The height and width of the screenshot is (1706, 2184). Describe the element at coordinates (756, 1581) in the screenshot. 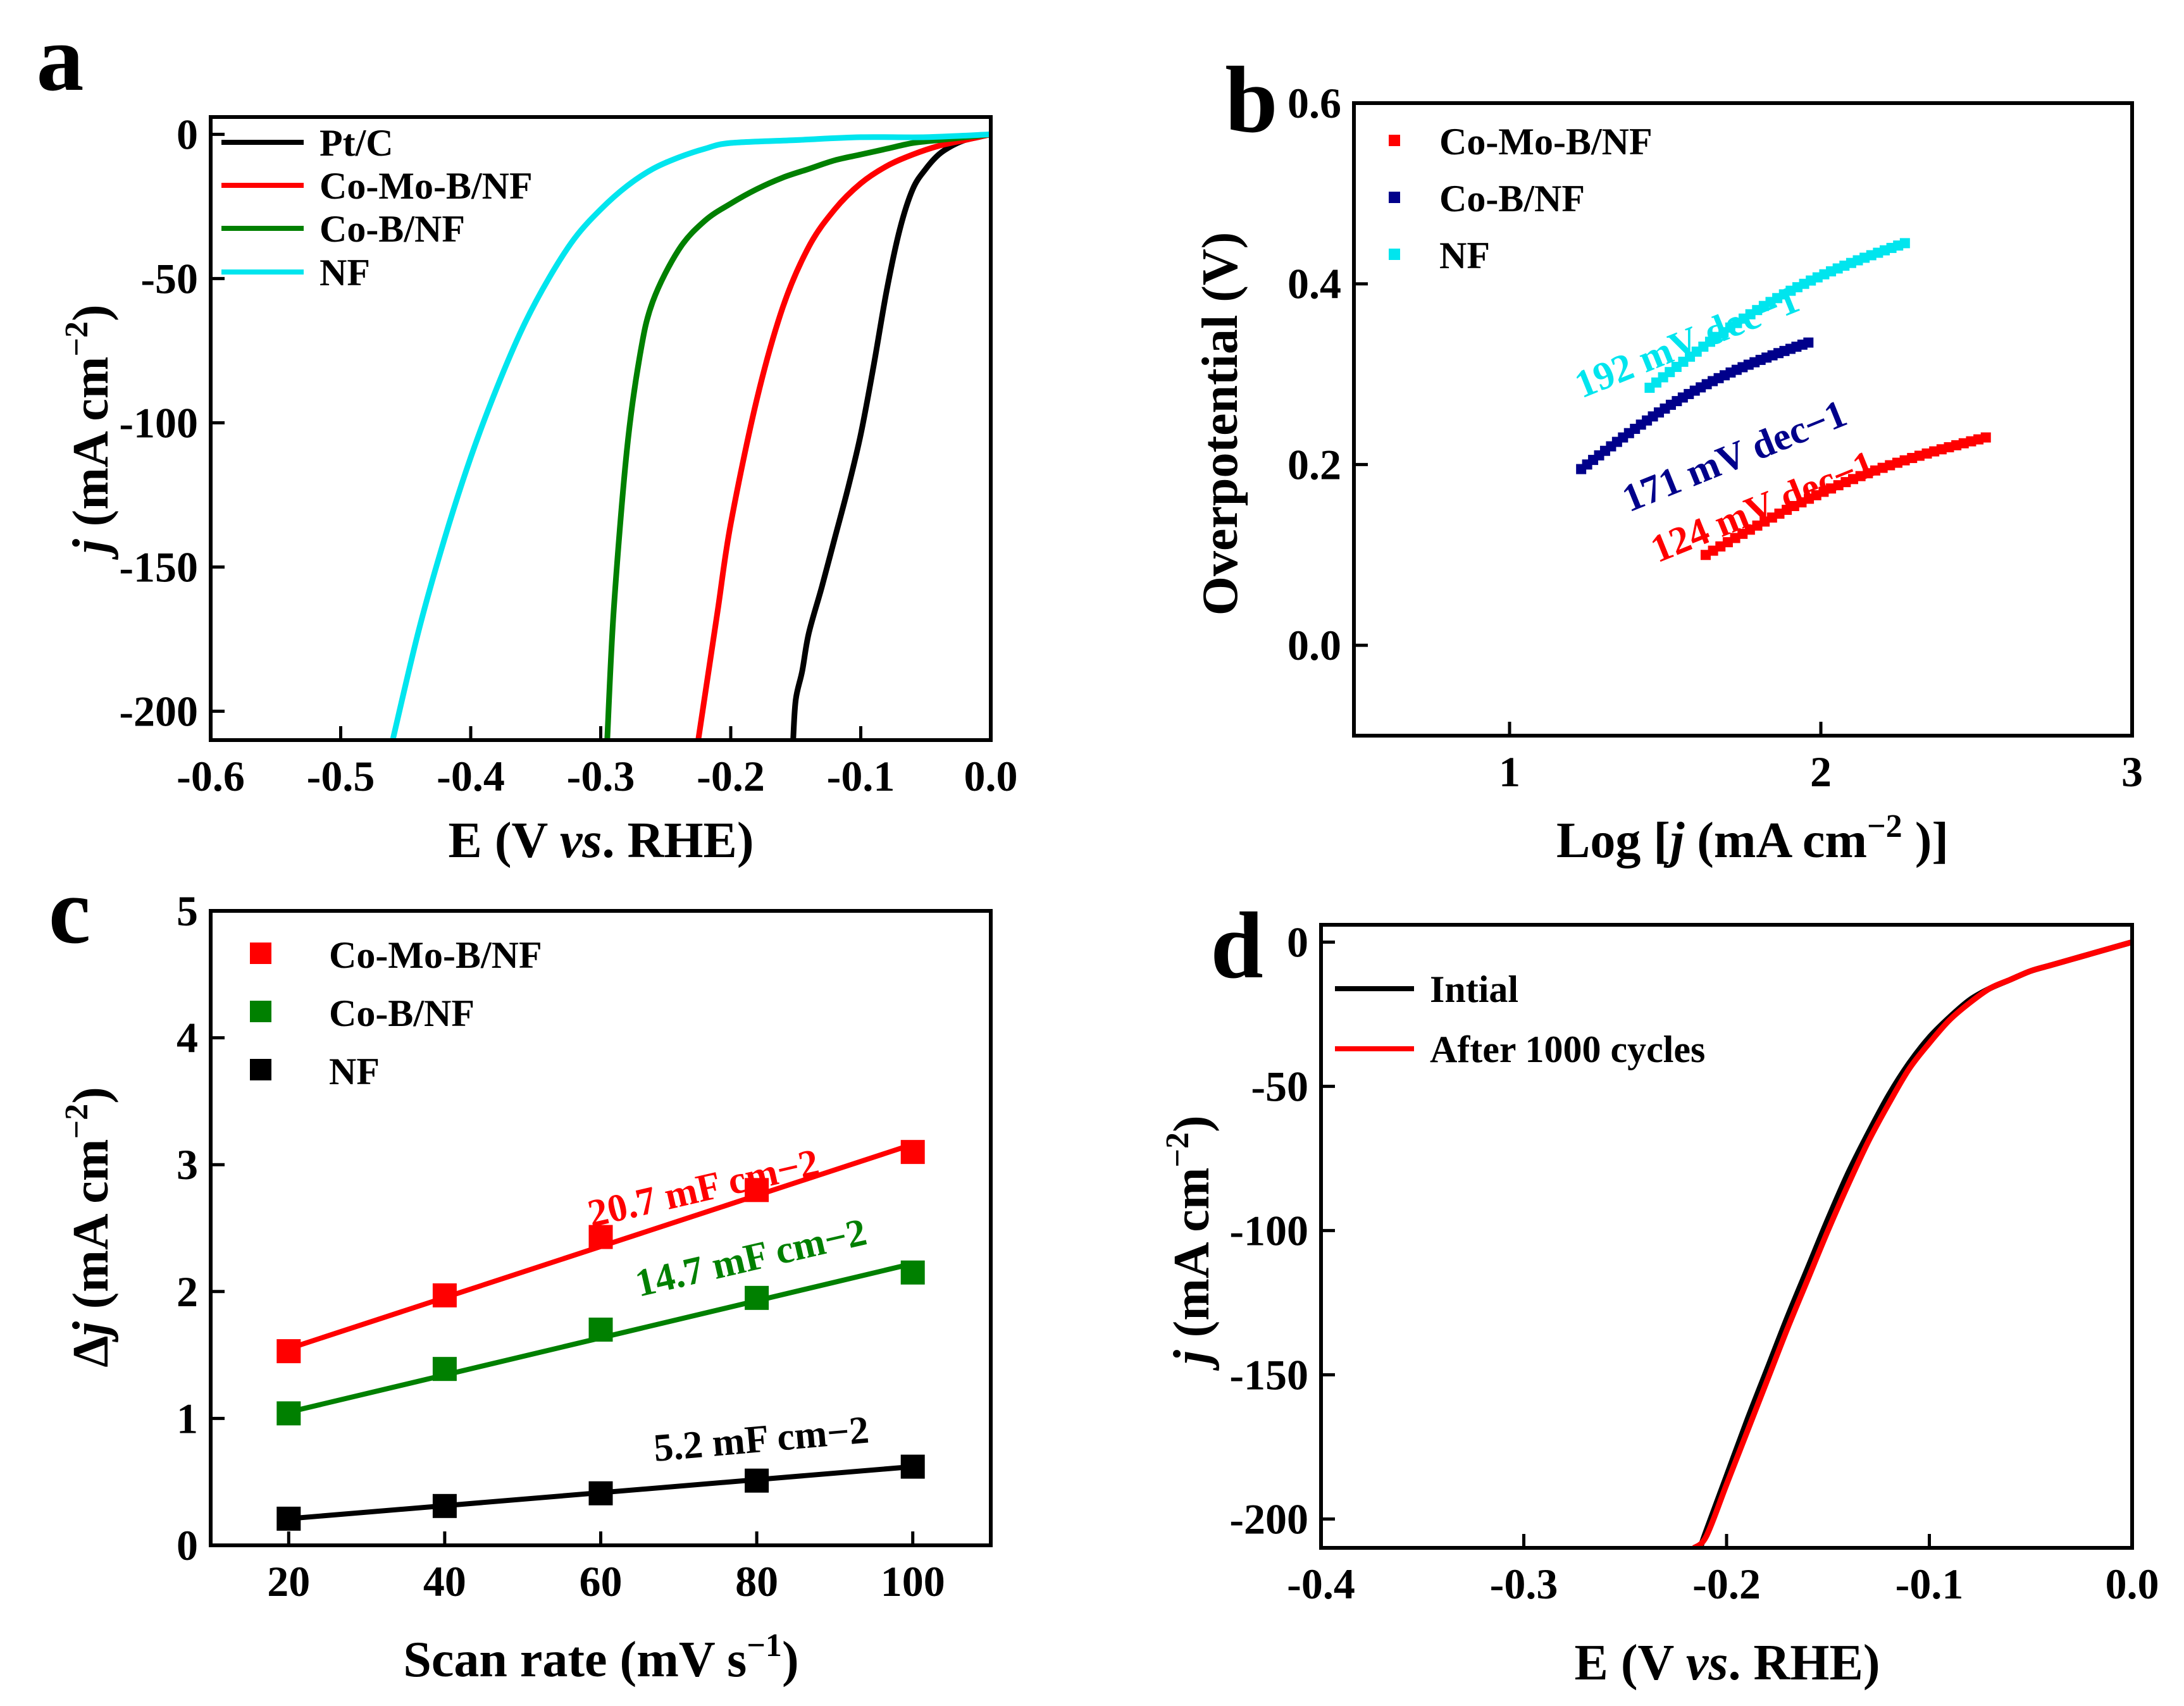

I see `panel-c-xtick-label: 80` at that location.